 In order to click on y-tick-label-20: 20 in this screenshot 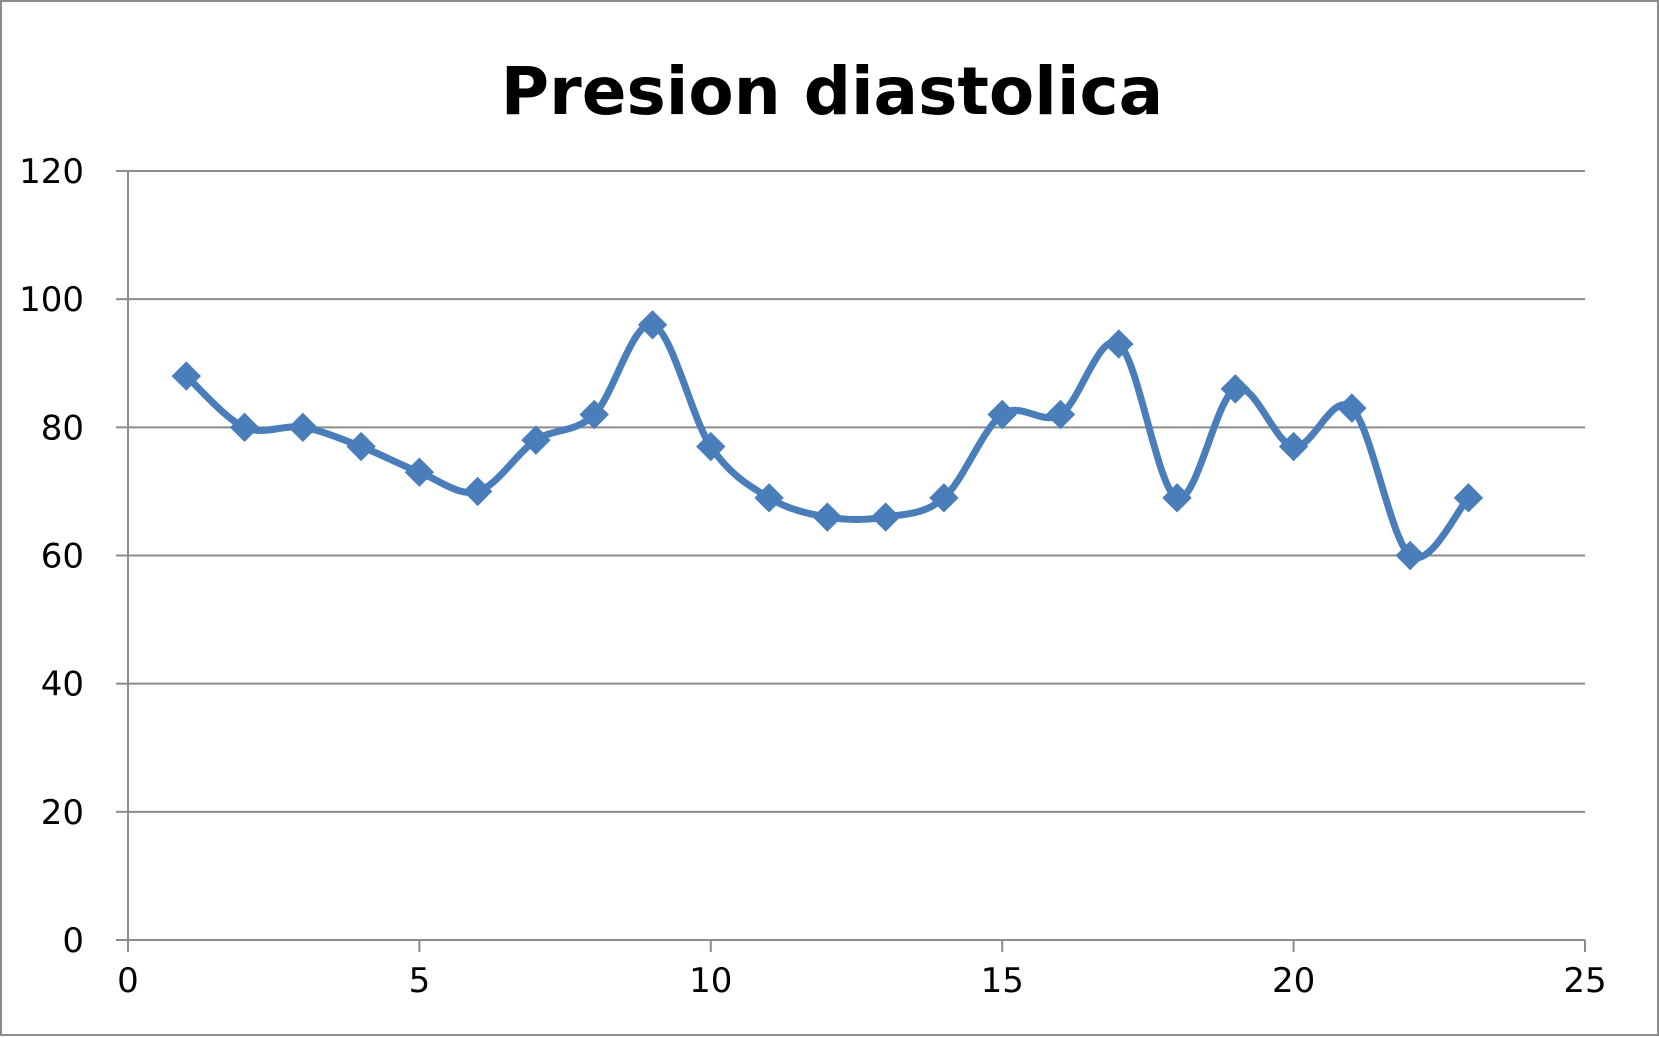, I will do `click(62, 813)`.